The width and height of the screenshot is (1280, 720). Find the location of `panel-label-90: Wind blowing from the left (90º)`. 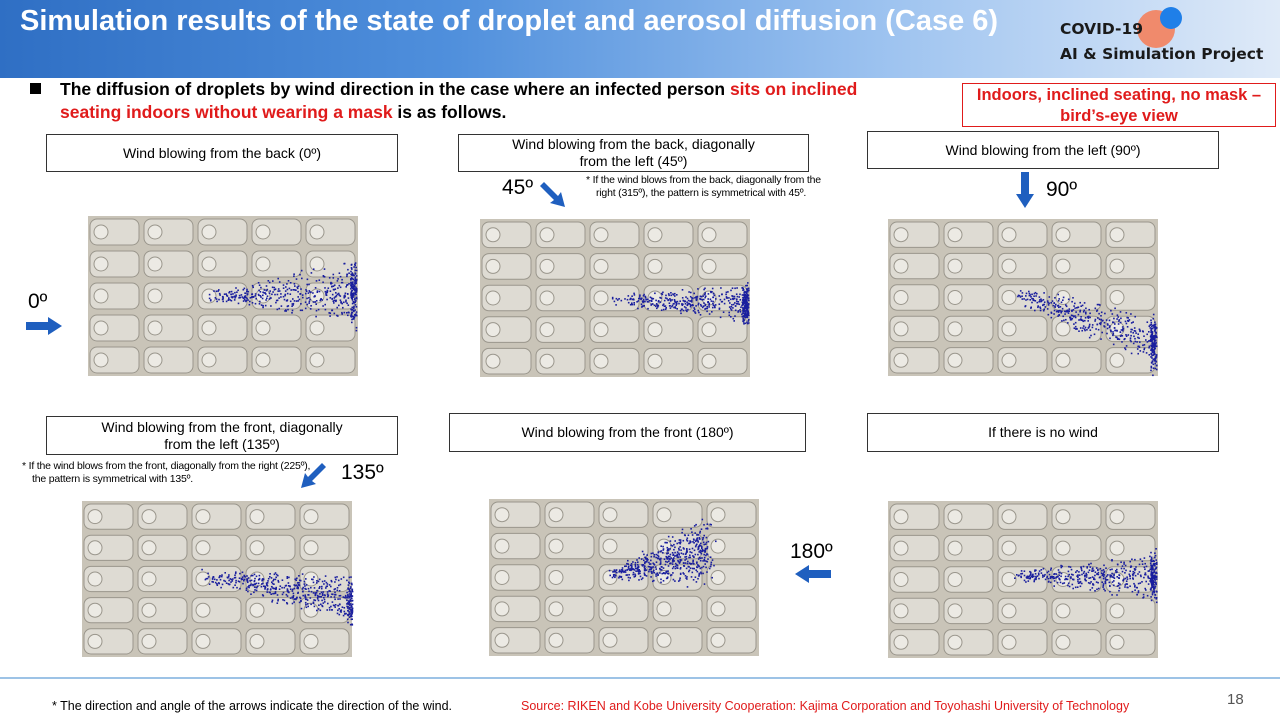

panel-label-90: Wind blowing from the left (90º) is located at coordinates (1043, 150).